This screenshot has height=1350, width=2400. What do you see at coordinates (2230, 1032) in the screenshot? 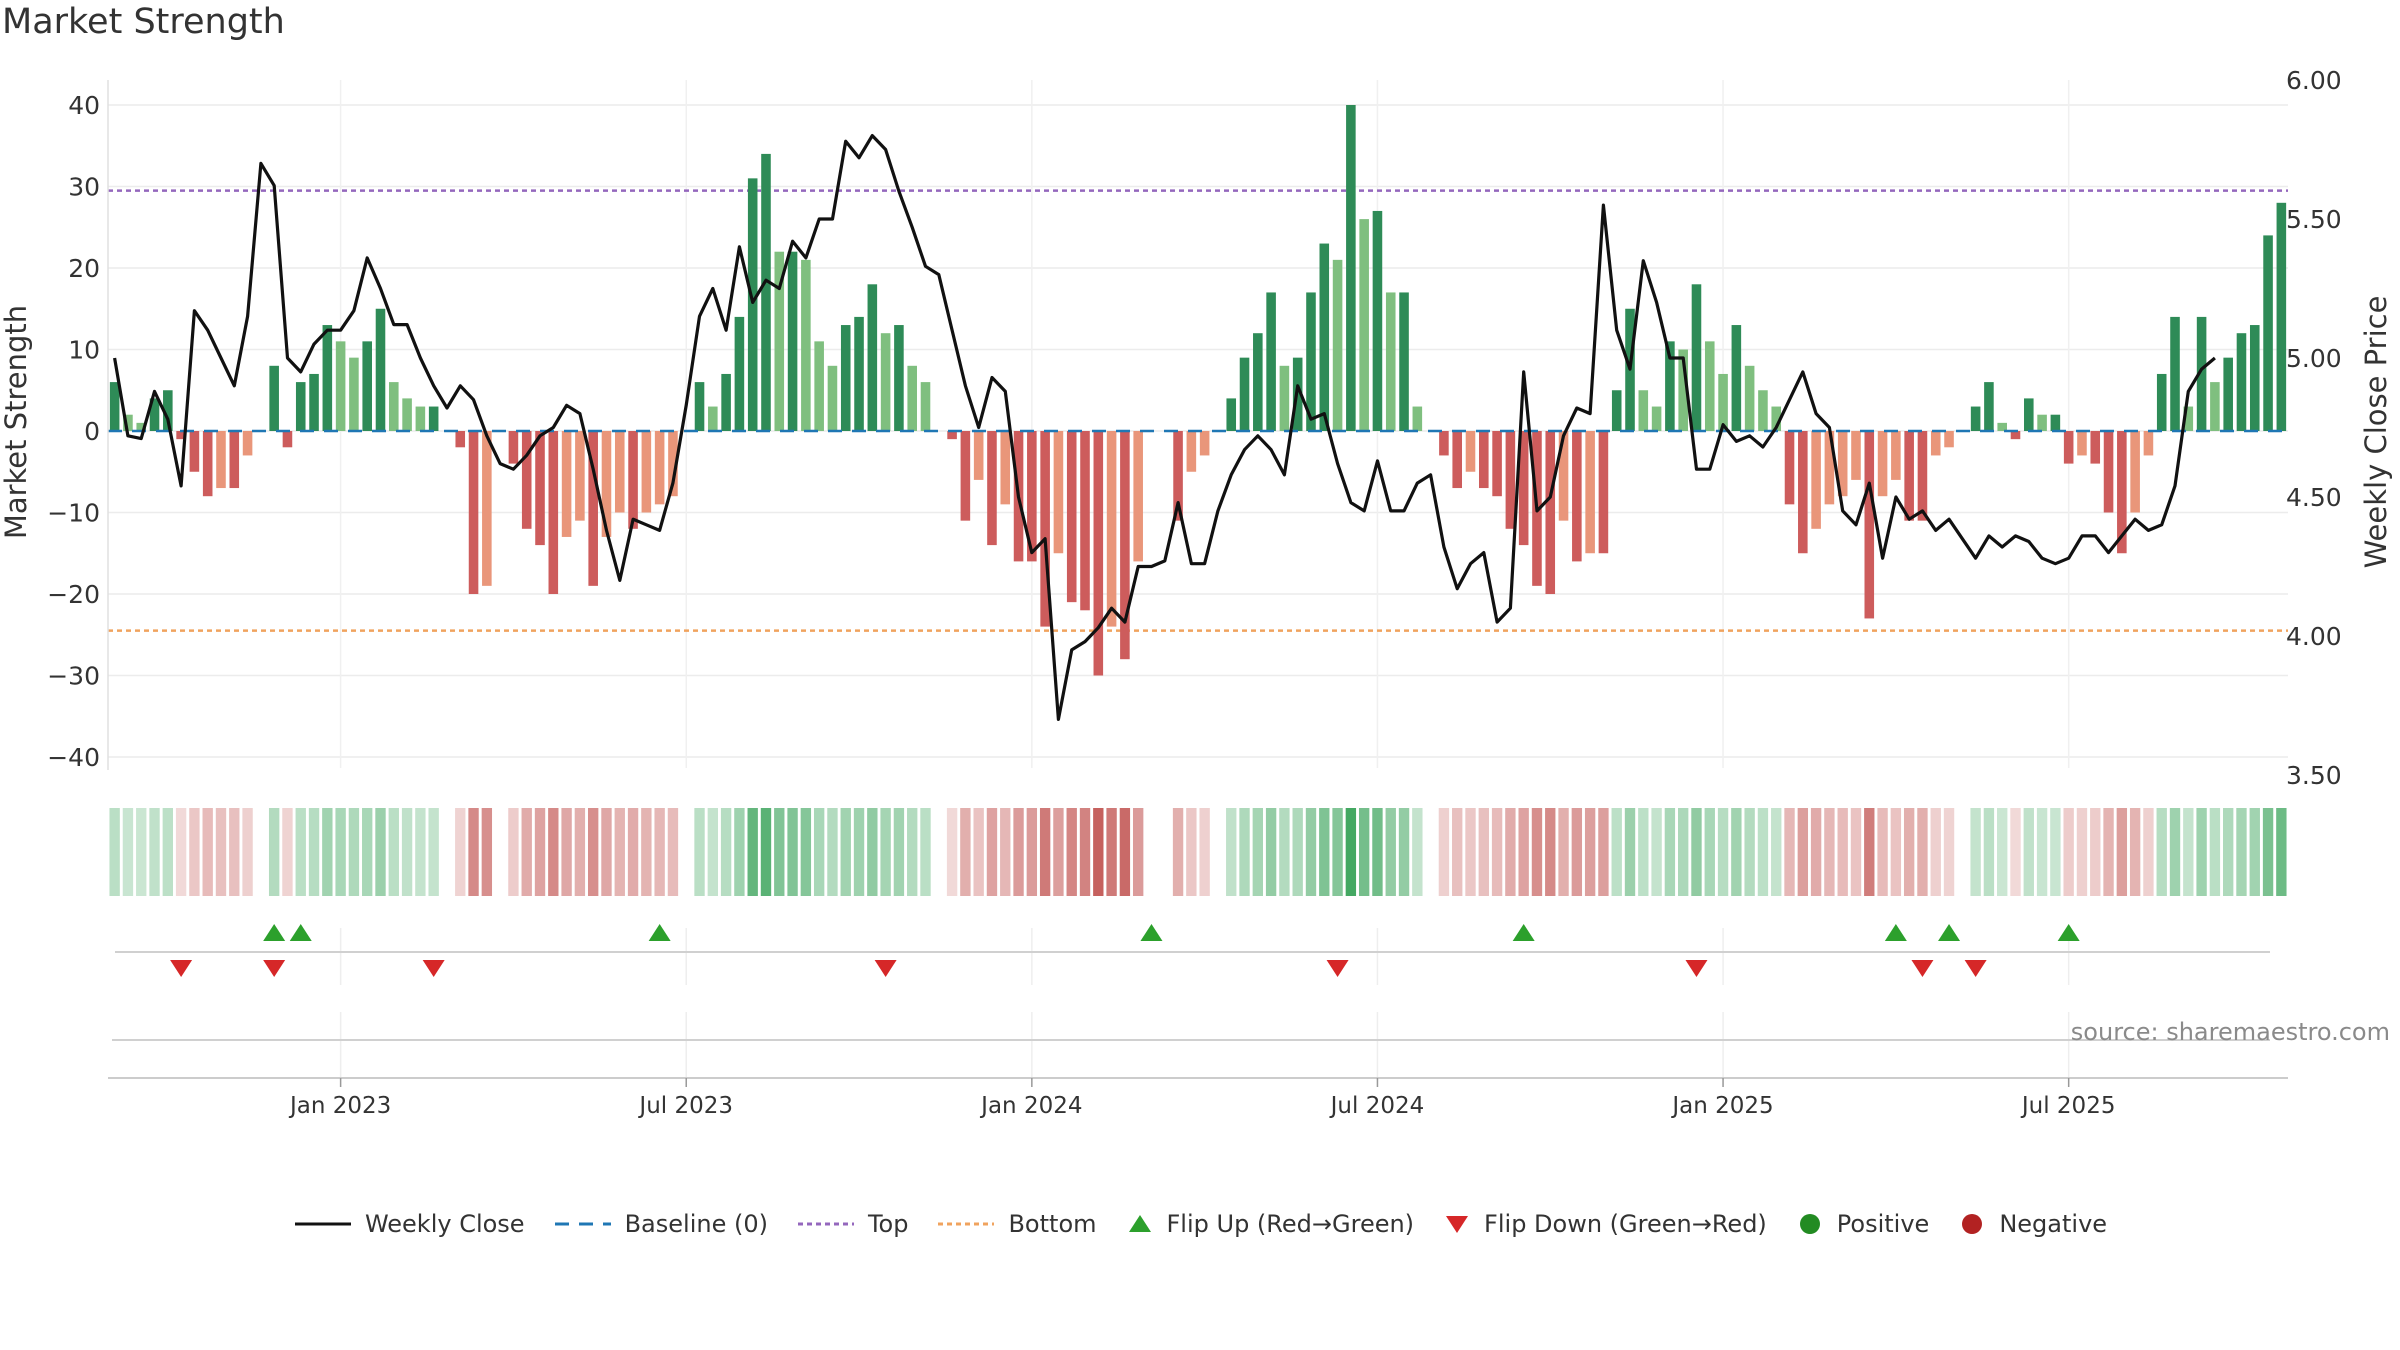
I see `source-note: source: sharemaestro.com` at bounding box center [2230, 1032].